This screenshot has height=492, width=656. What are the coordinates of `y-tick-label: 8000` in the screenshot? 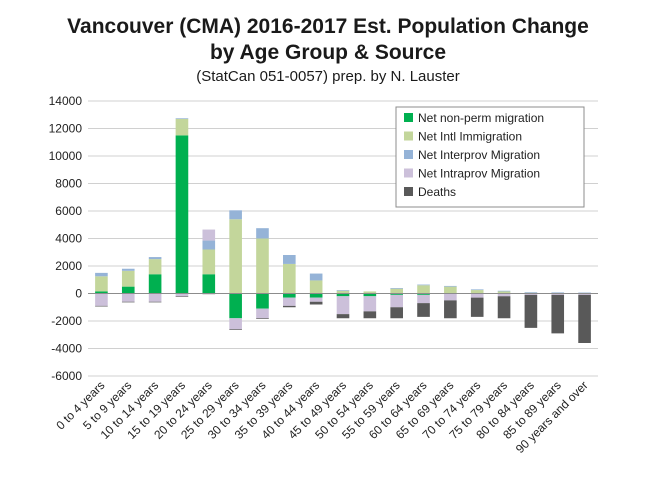 It's located at (68, 184).